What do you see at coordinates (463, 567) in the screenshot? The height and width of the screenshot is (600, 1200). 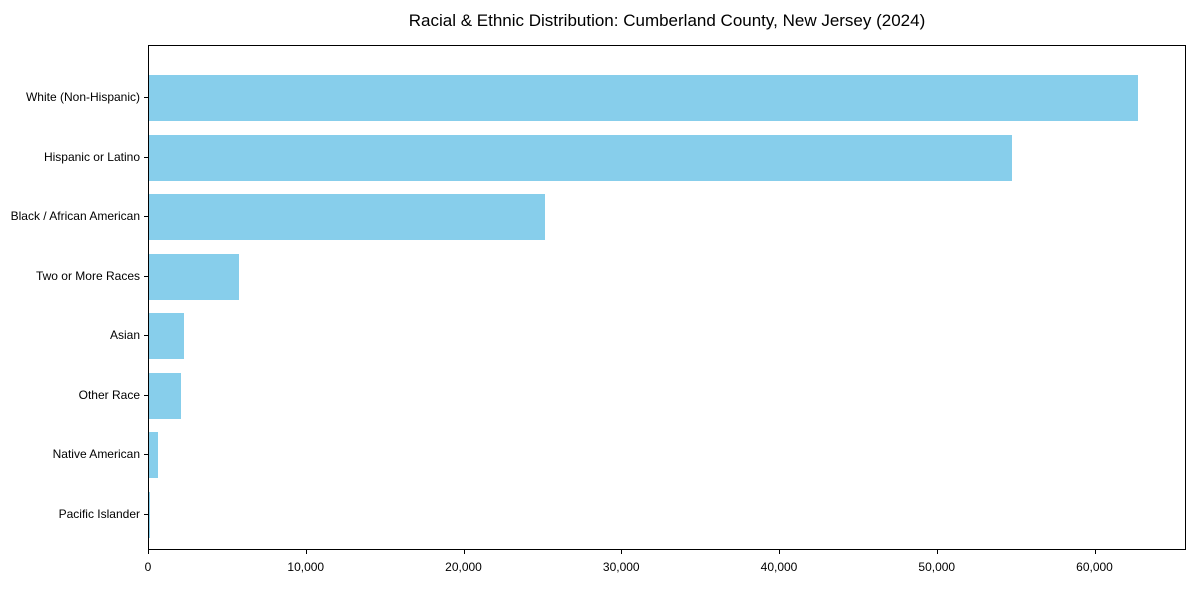 I see `x-tick-label: 20,000` at bounding box center [463, 567].